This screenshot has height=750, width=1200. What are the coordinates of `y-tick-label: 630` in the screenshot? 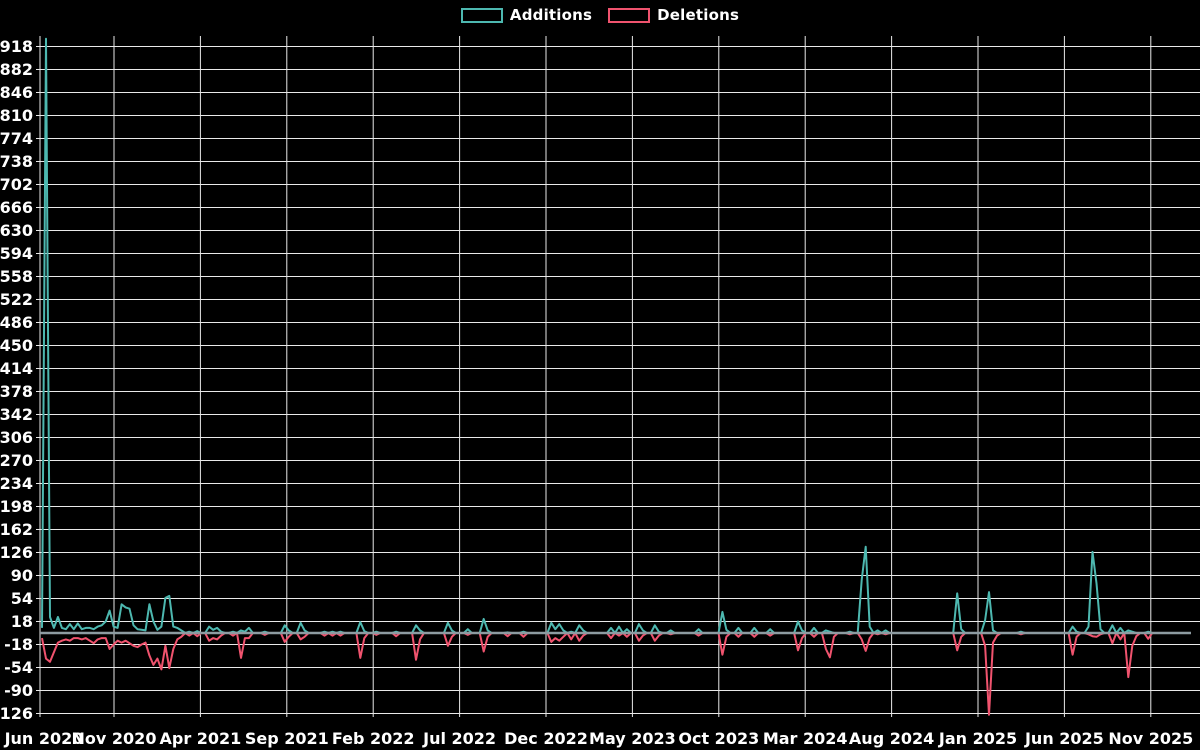 It's located at (16, 230).